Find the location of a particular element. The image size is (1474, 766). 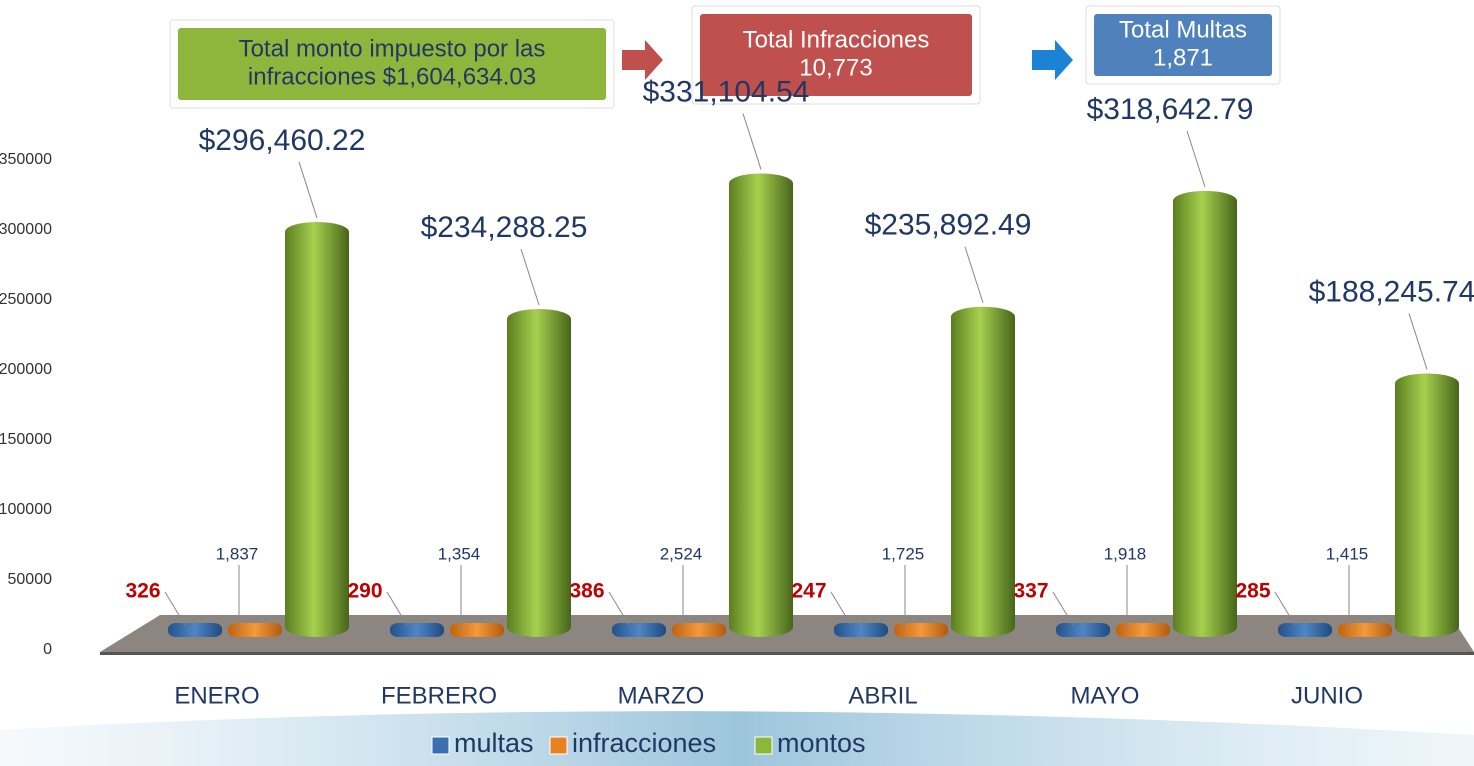

legend-label: montos is located at coordinates (821, 743).